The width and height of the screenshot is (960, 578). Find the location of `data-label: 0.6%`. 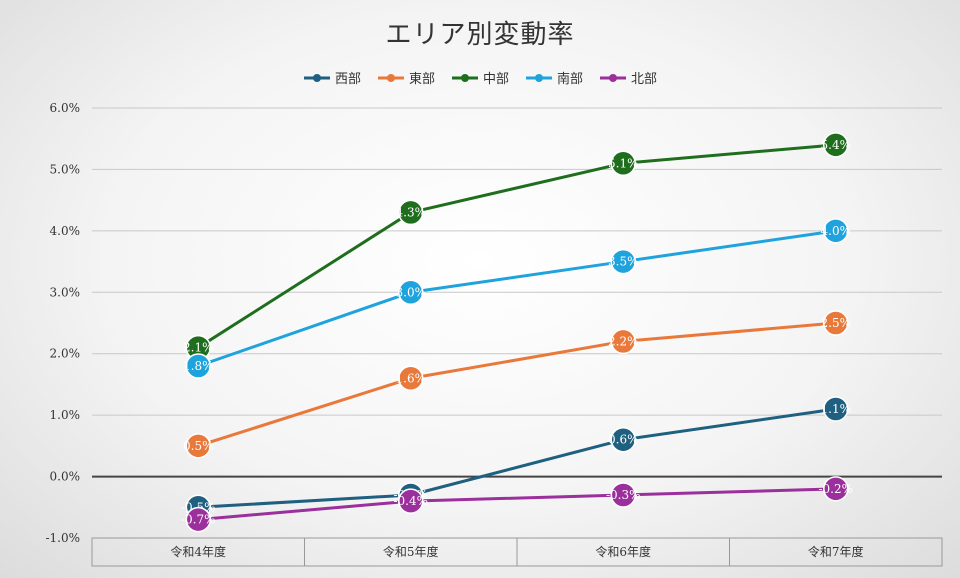

data-label: 0.6% is located at coordinates (623, 440).